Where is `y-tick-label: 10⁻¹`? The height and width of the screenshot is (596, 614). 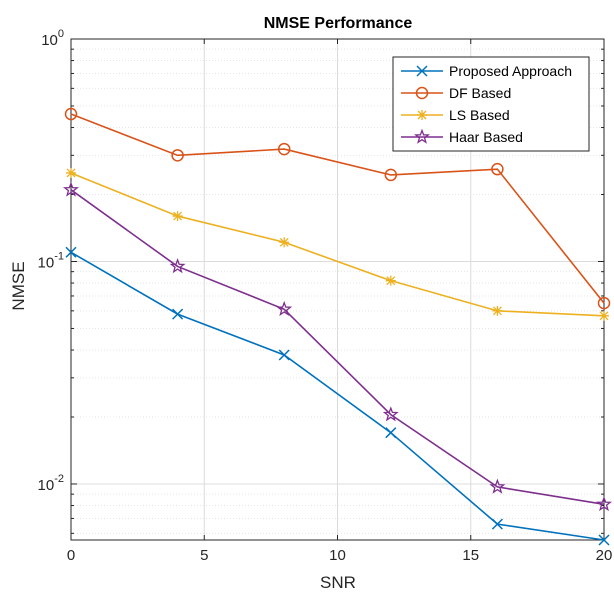
y-tick-label: 10⁻¹ is located at coordinates (51, 260).